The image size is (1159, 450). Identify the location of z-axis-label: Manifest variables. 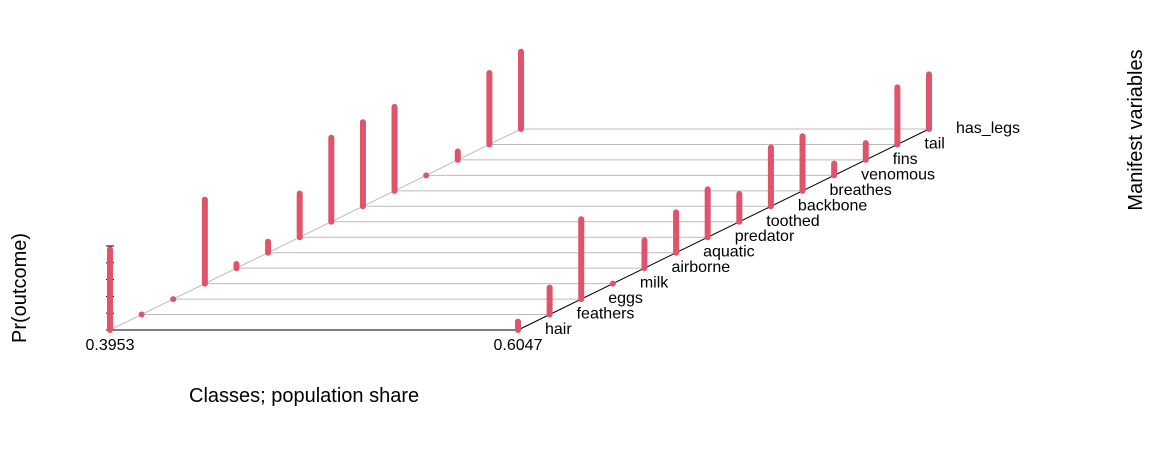
(1136, 129).